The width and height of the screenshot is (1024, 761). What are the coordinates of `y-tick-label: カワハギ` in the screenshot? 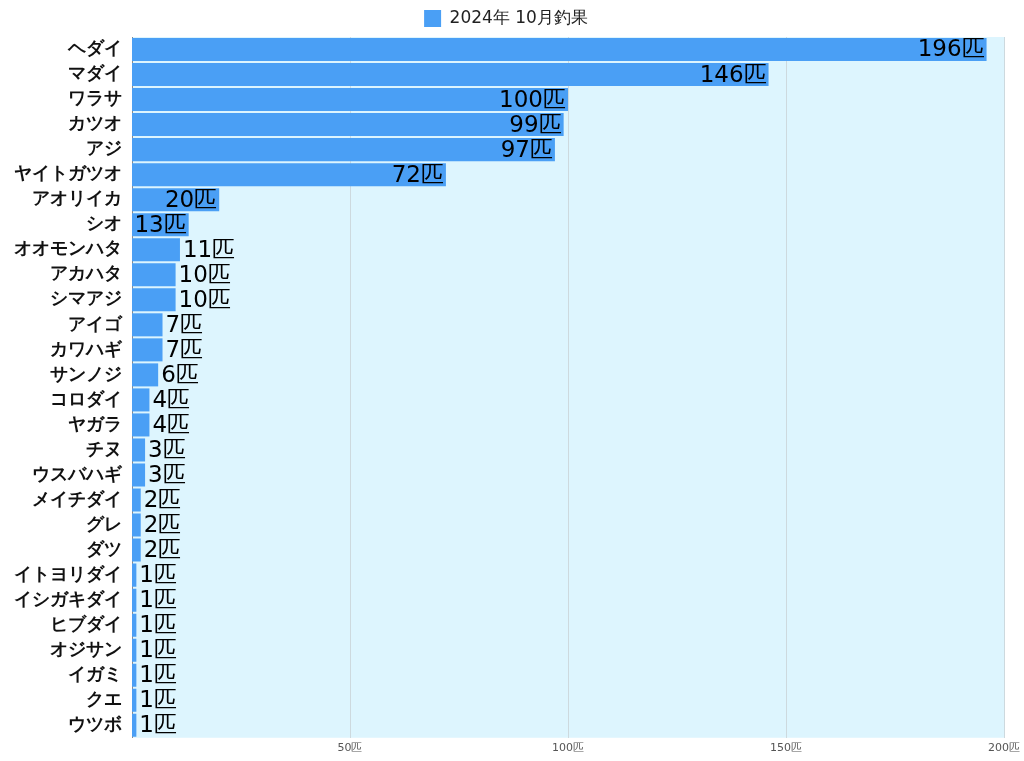 It's located at (86, 348).